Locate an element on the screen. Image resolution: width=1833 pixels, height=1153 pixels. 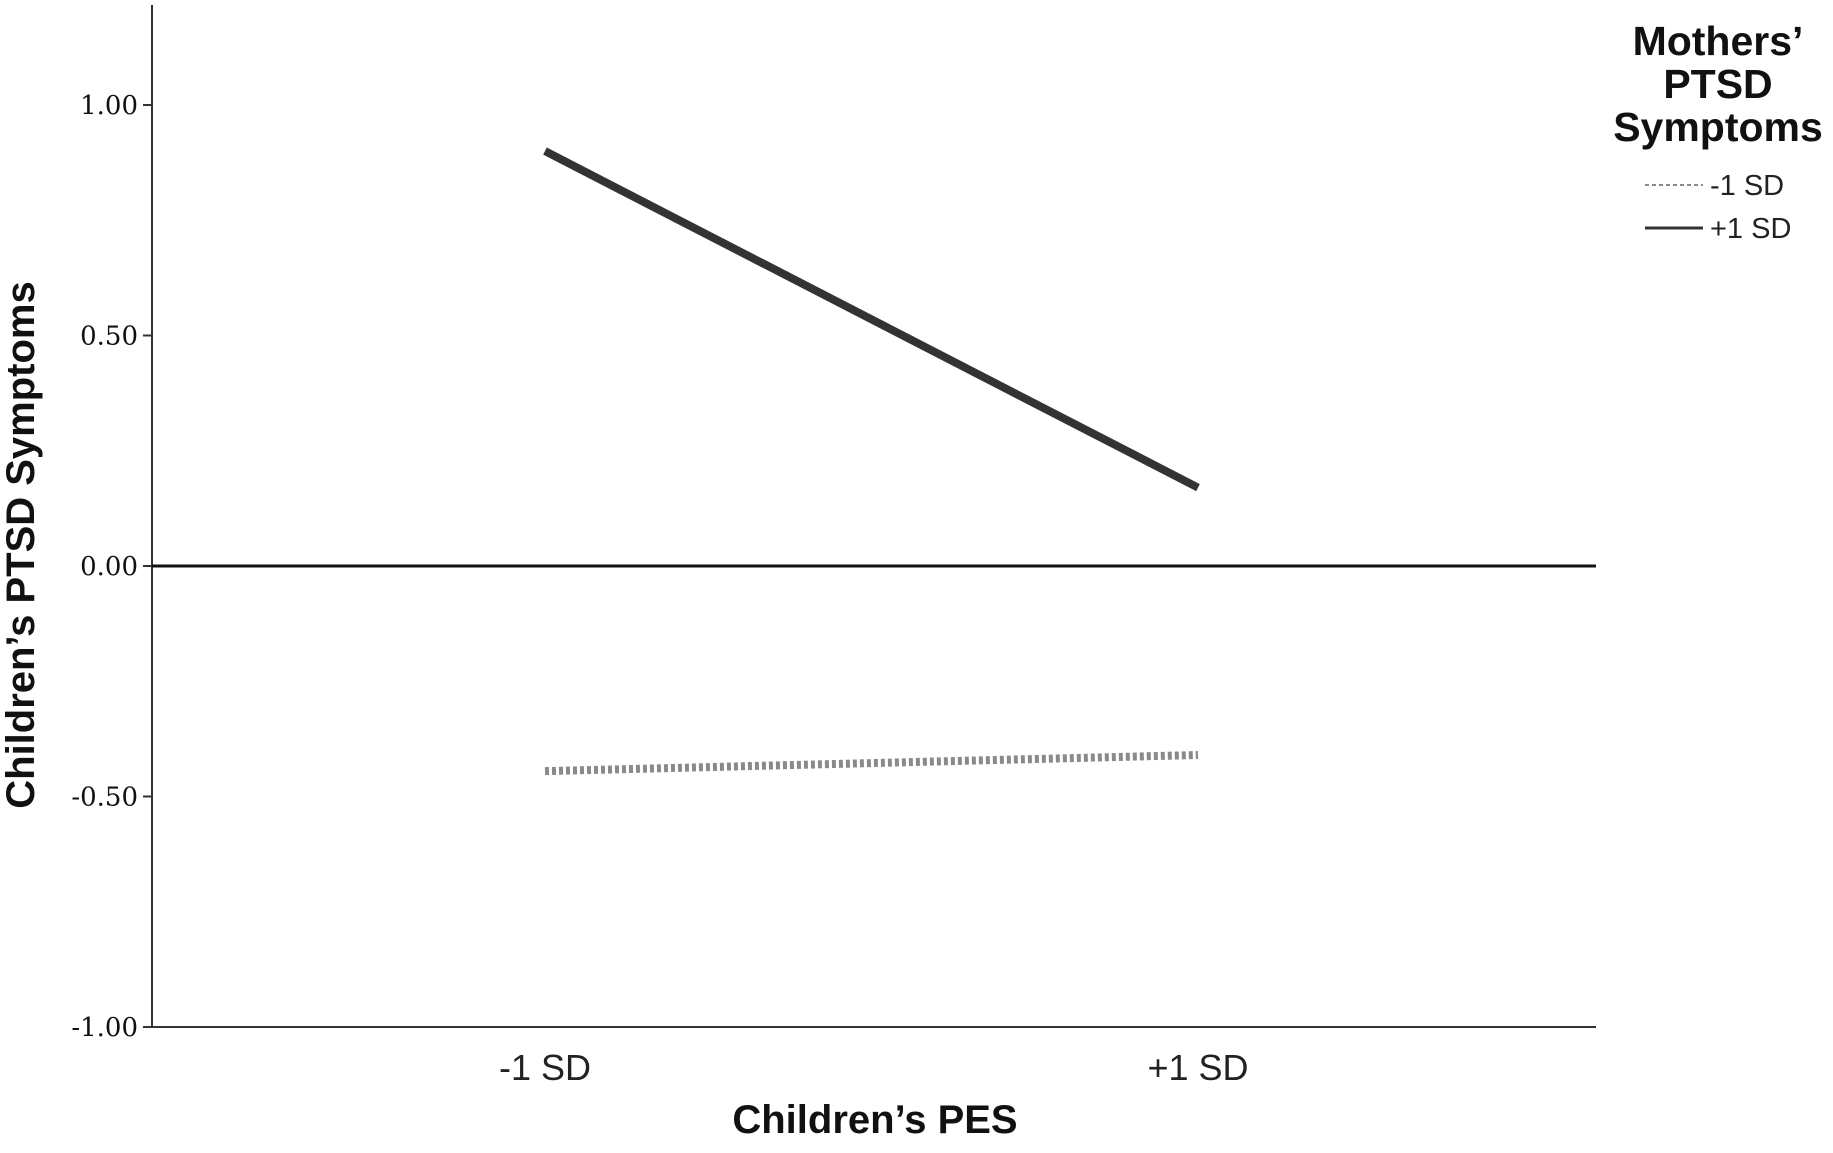
y-axis-title: Children’s PTSD Symptoms is located at coordinates (21, 545).